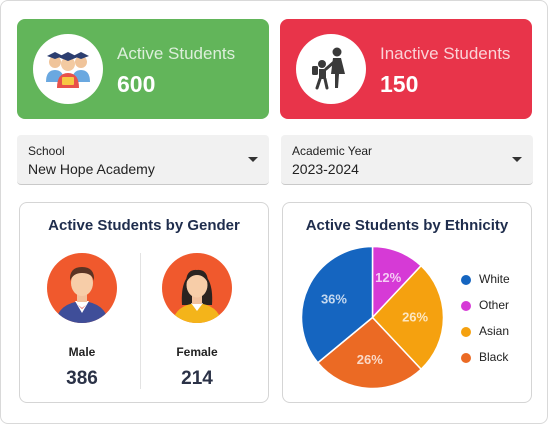  Describe the element at coordinates (143, 69) in the screenshot. I see `active-students-card: Active Students 600` at that location.